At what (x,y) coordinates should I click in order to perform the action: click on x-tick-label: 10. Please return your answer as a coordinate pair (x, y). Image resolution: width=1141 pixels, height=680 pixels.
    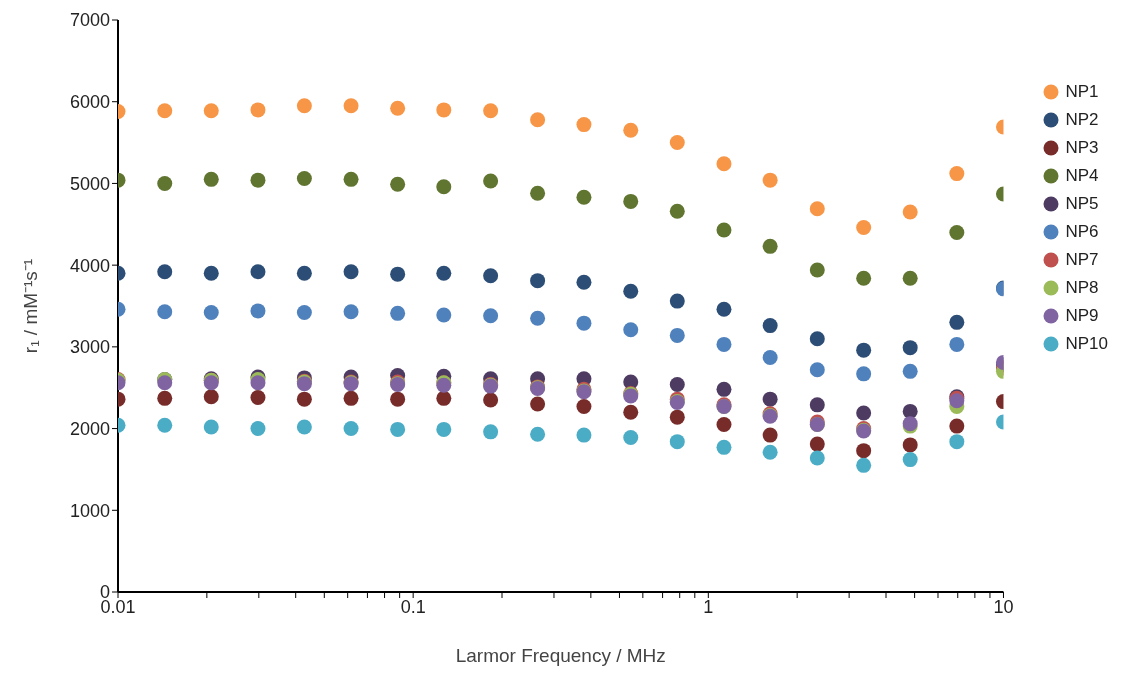
    Looking at the image, I should click on (1003, 606).